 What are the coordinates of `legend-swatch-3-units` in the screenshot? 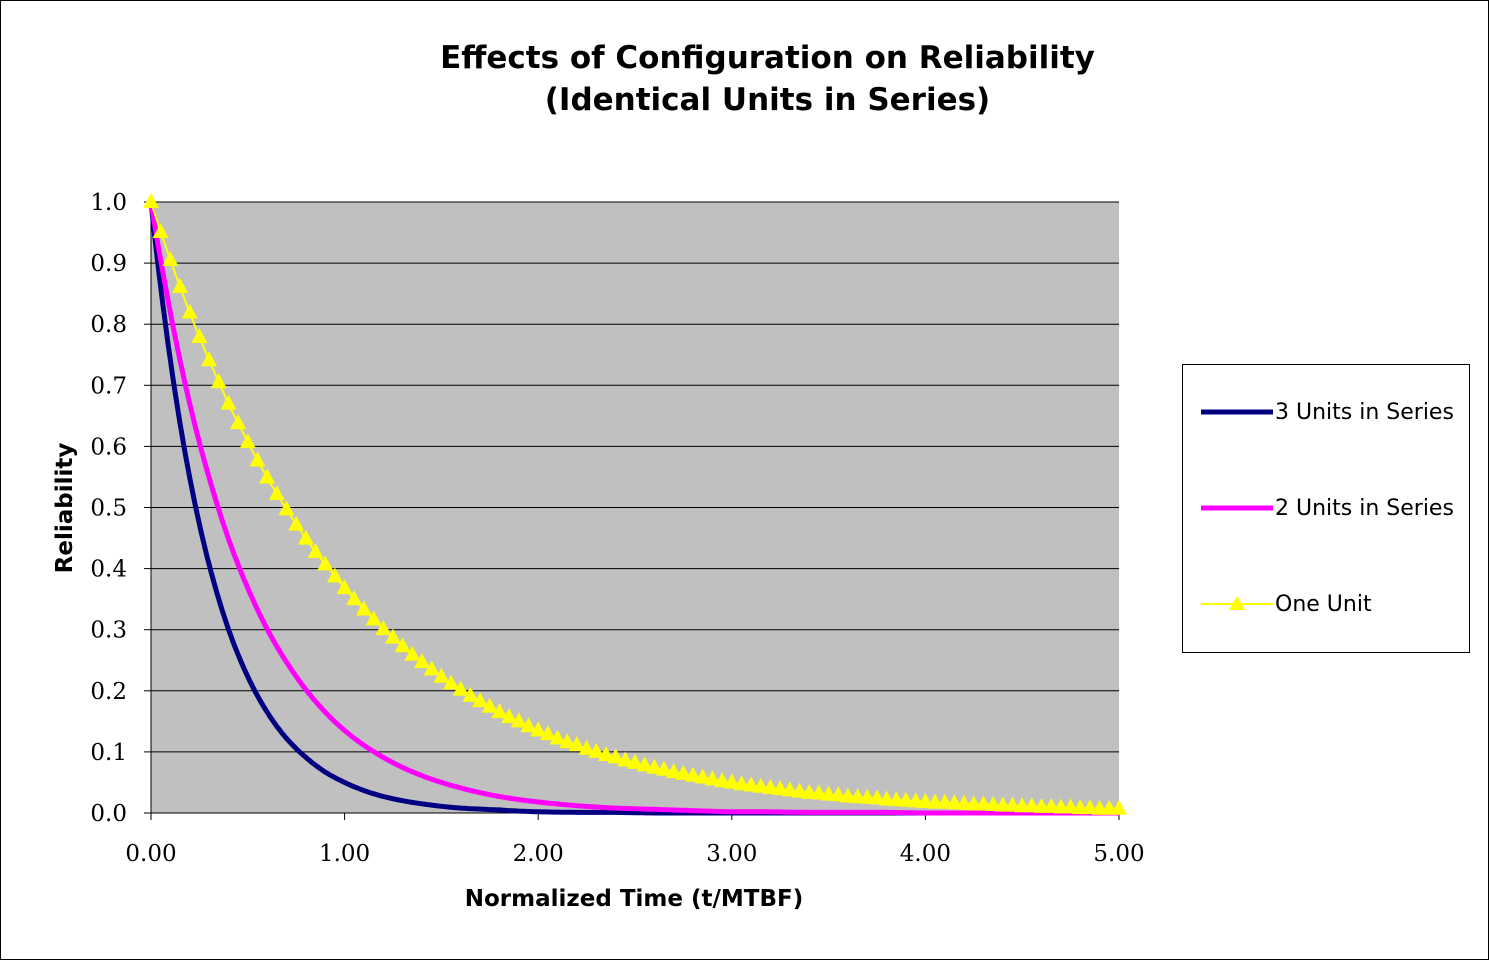 It's located at (1237, 412).